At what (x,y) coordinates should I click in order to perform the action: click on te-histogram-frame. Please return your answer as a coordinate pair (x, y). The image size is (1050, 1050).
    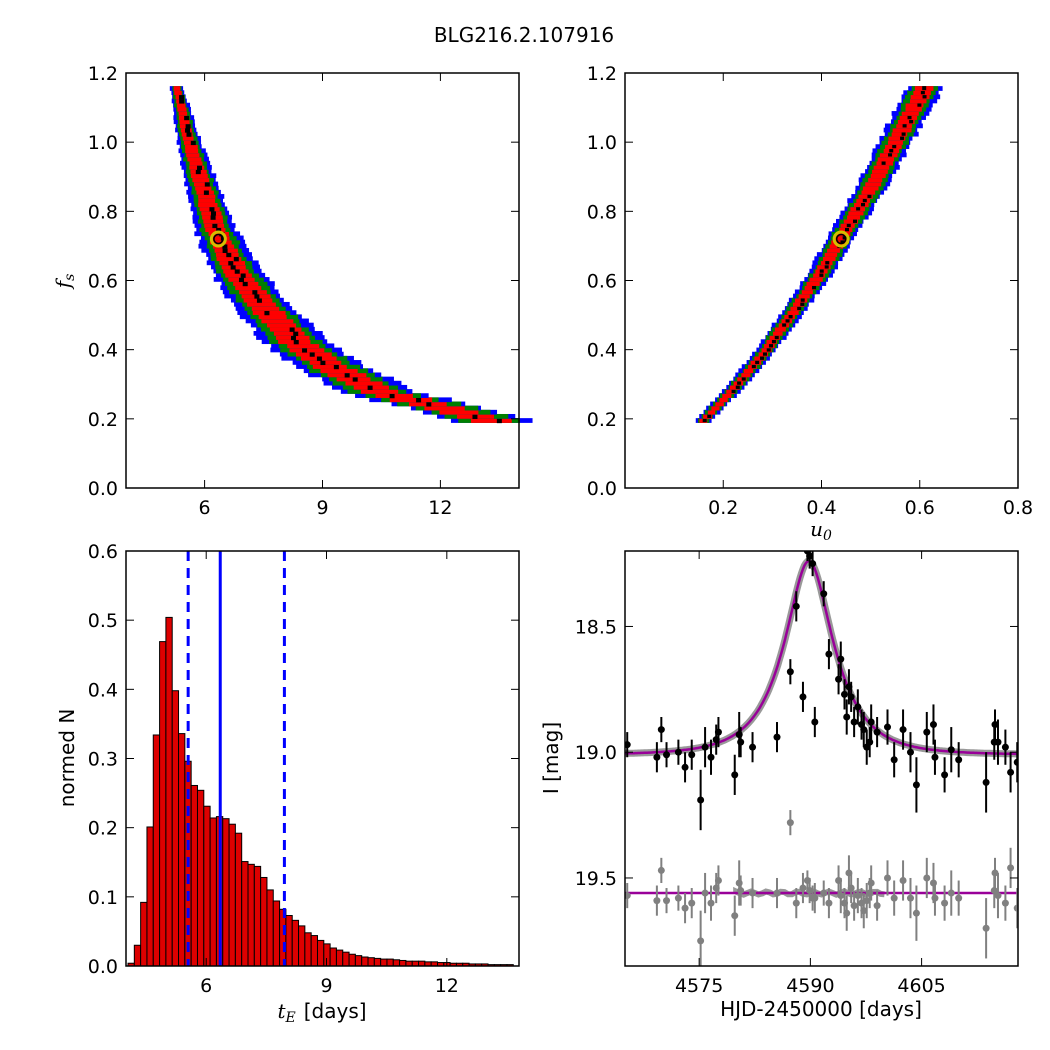
    Looking at the image, I should click on (322, 758).